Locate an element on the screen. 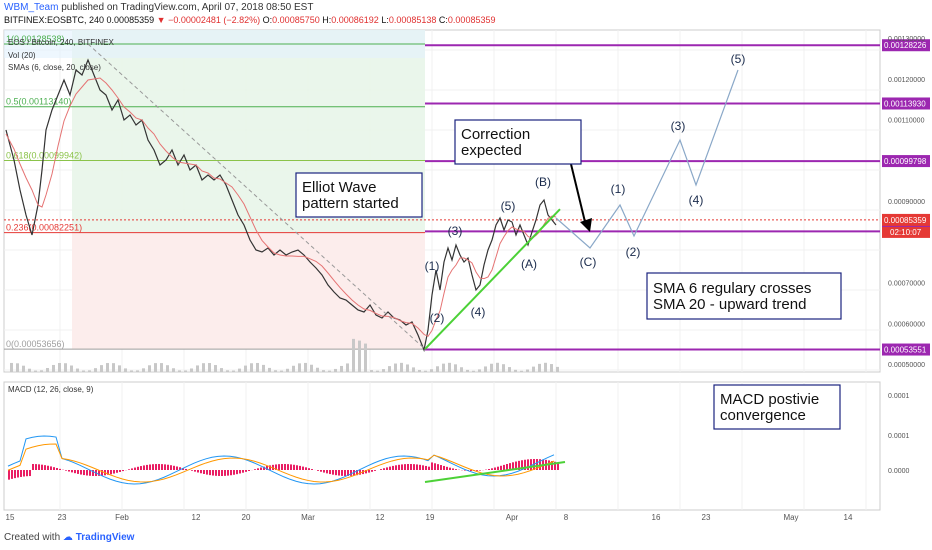 The image size is (932, 550). time-axis-tick: 16 is located at coordinates (656, 517).